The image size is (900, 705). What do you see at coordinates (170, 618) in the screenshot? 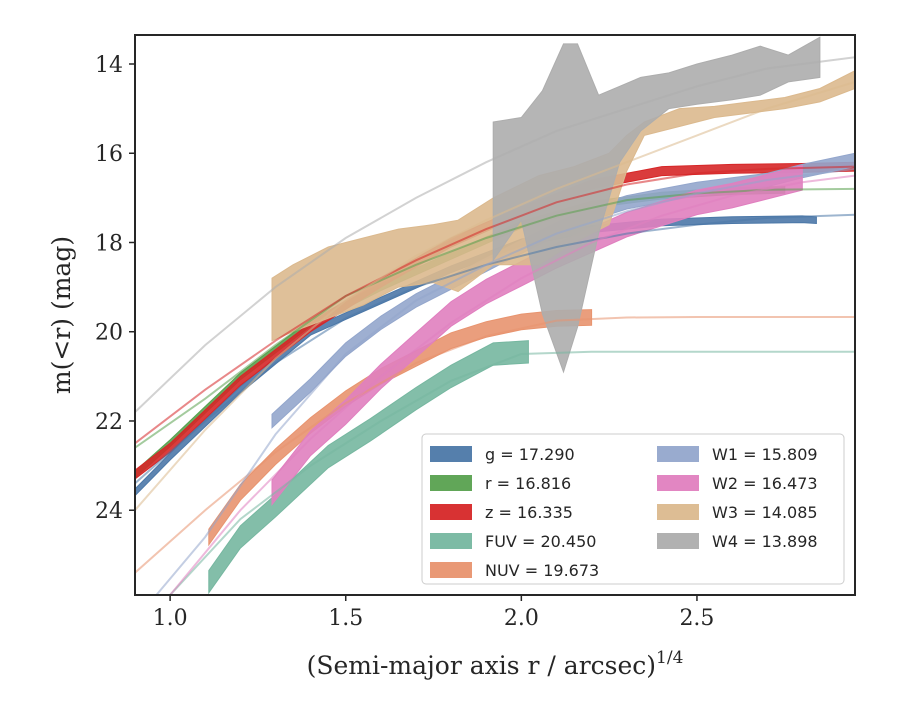
I see `x-tick-label: 1.0` at bounding box center [170, 618].